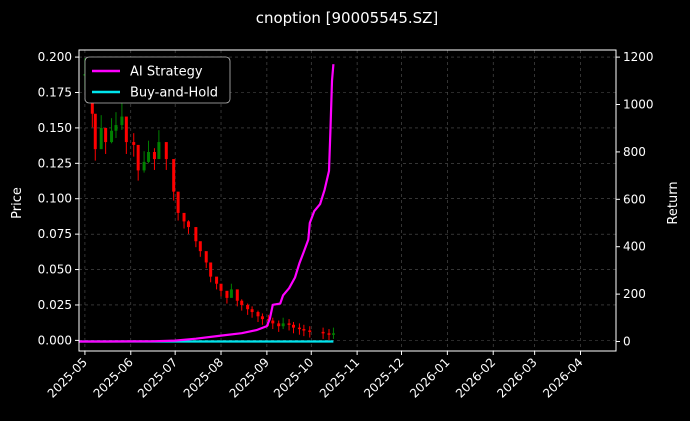  Describe the element at coordinates (673, 202) in the screenshot. I see `y-axis-right-label: Return` at that location.